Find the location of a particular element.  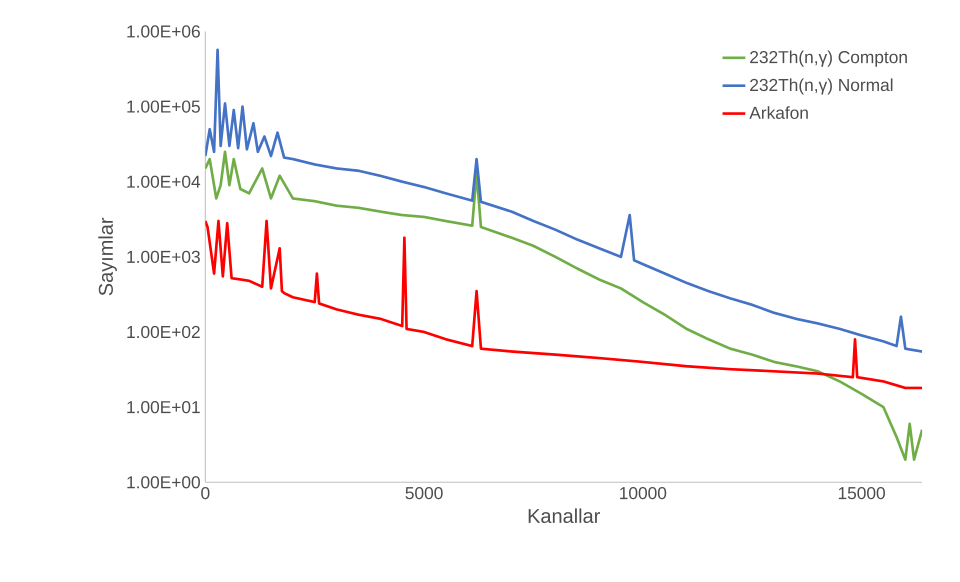

x-tick-label: 15000 is located at coordinates (861, 493).